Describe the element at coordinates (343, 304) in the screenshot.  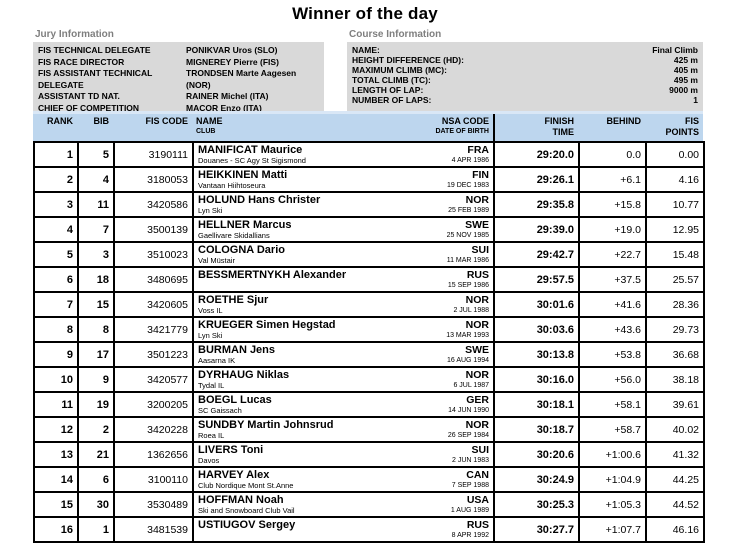
I see `name-nsa-cell: ROETHE Sjur Voss IL NOR 2 JUL 1988` at that location.